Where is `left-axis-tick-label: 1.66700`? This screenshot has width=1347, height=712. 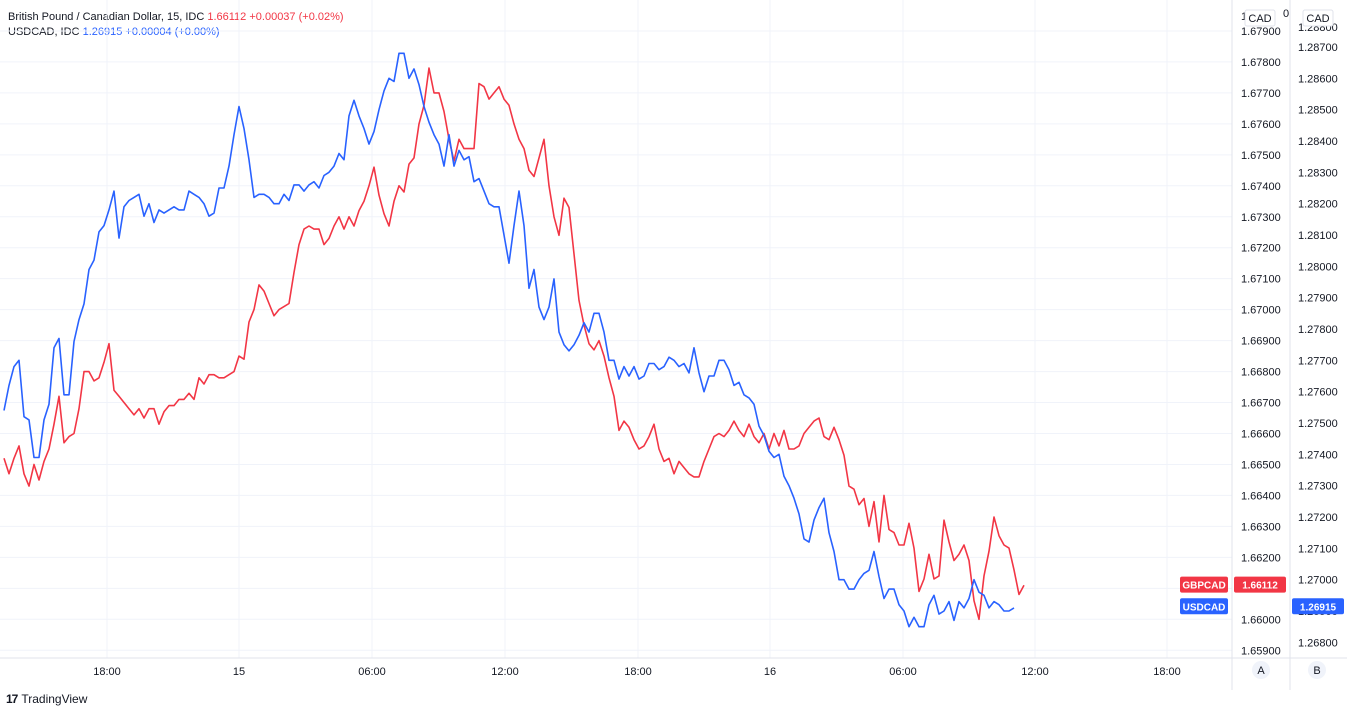
left-axis-tick-label: 1.66700 is located at coordinates (1261, 404).